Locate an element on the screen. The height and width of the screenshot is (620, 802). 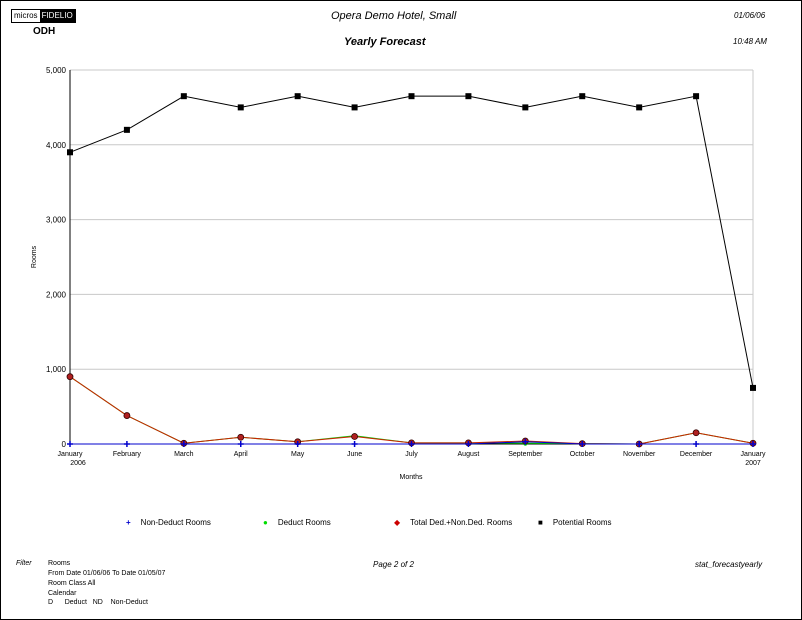
y-tick-label: 0 is located at coordinates (64, 444).